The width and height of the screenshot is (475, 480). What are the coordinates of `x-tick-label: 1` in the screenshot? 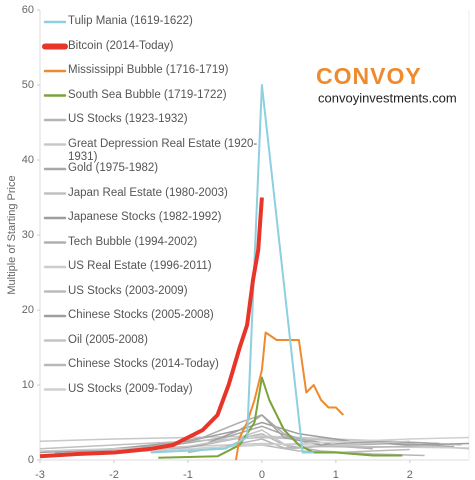 It's located at (336, 474).